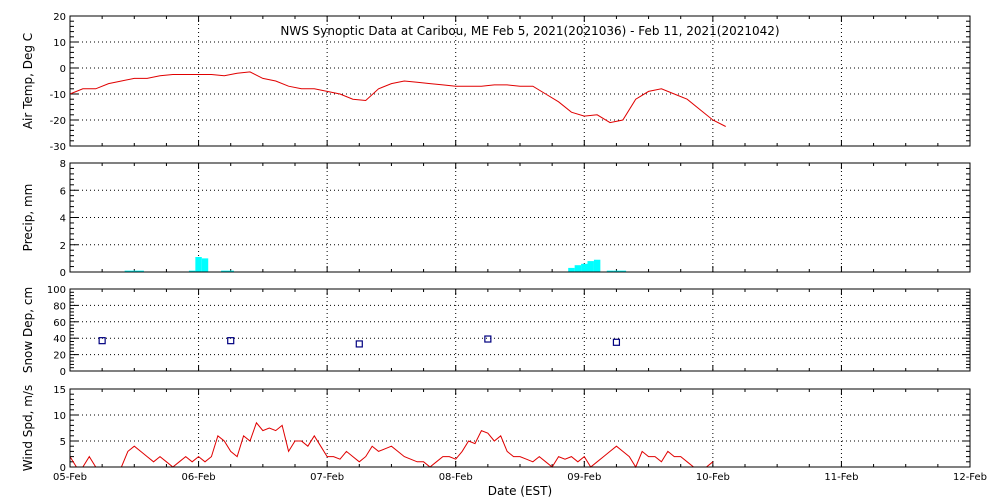 The image size is (1000, 500). I want to click on x-axis-label: Date (EST), so click(520, 491).